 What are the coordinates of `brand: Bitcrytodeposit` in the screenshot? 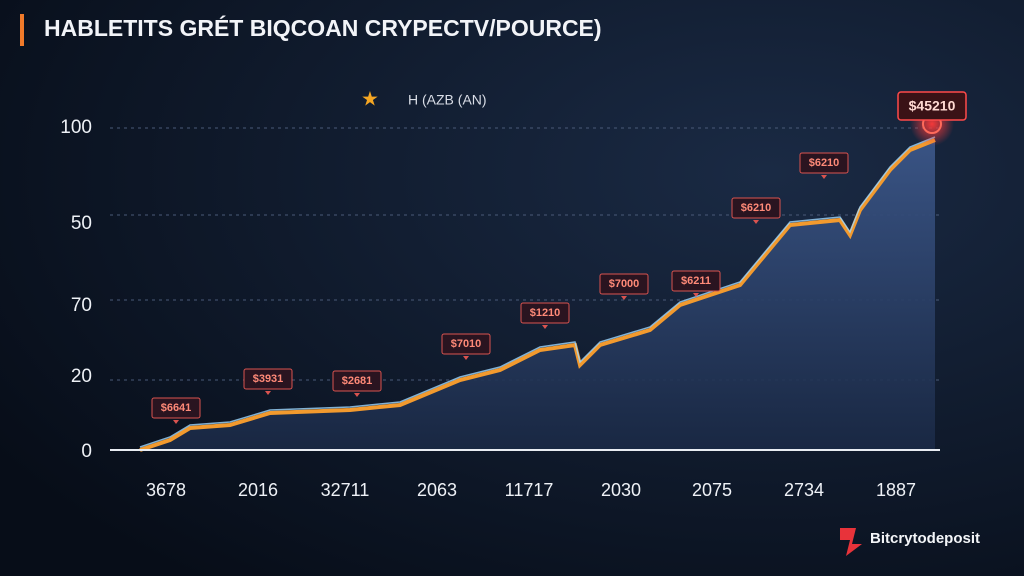 It's located at (925, 538).